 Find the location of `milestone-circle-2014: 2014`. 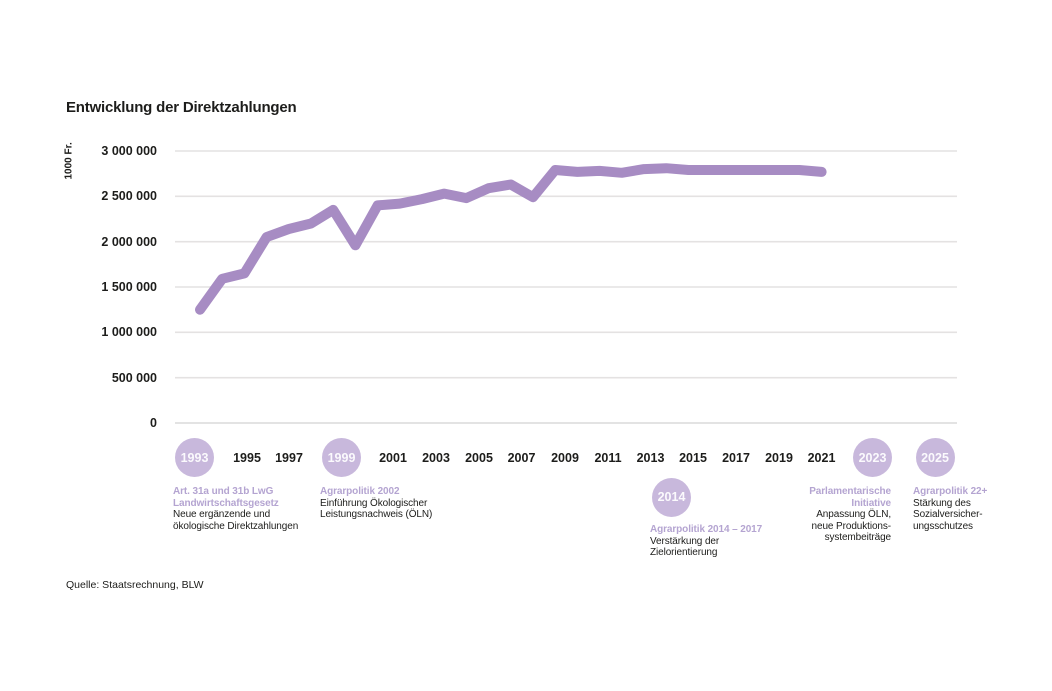

milestone-circle-2014: 2014 is located at coordinates (671, 497).